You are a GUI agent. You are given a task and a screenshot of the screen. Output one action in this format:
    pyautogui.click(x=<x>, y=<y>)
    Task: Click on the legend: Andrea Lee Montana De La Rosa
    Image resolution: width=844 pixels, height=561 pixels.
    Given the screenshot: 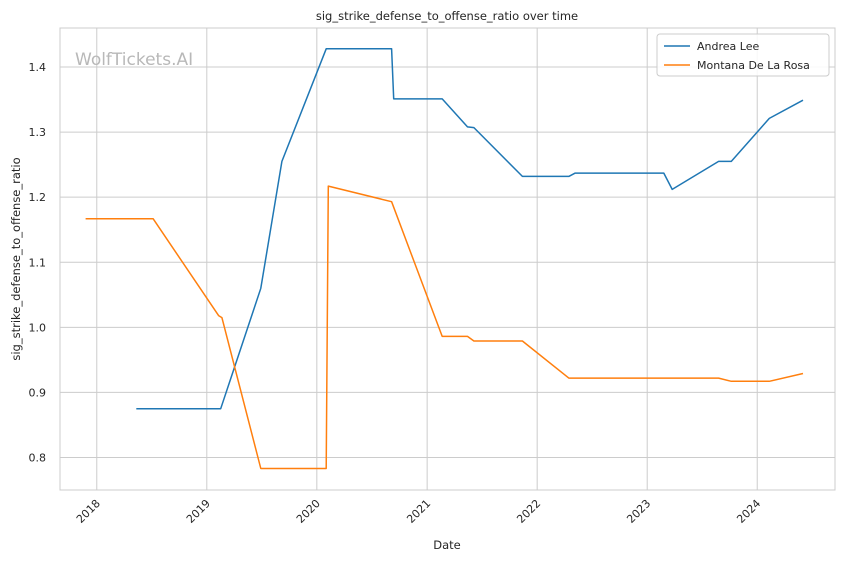 What is the action you would take?
    pyautogui.click(x=743, y=55)
    